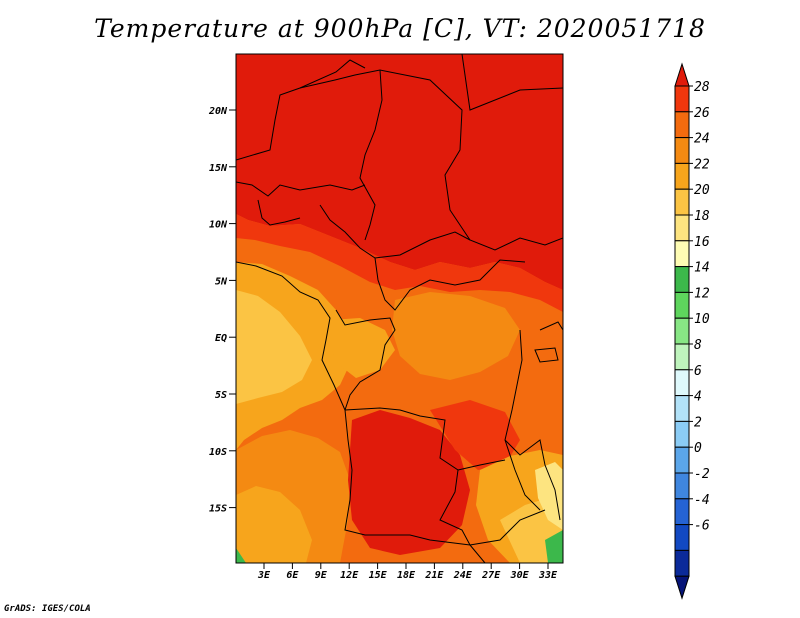 The image size is (800, 618). What do you see at coordinates (406, 575) in the screenshot?
I see `lon-tick-label: 18E` at bounding box center [406, 575].